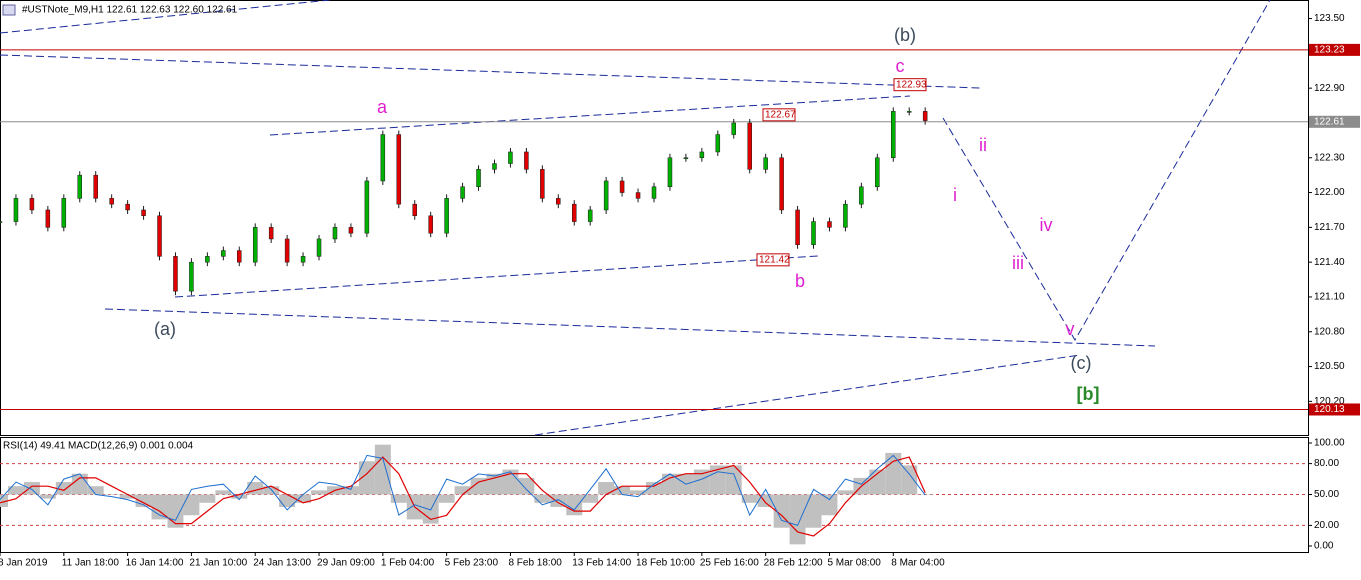 The width and height of the screenshot is (1361, 580). I want to click on x-tick-label: 8 Mar 04:00, so click(918, 563).